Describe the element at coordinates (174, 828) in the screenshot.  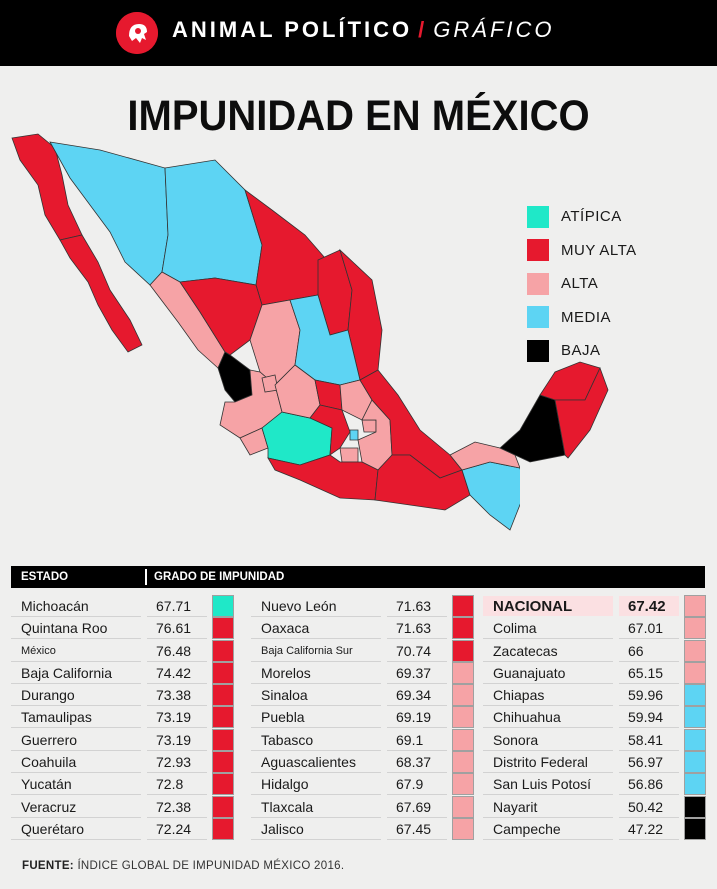
I see `impunity-value: 72.24` at that location.